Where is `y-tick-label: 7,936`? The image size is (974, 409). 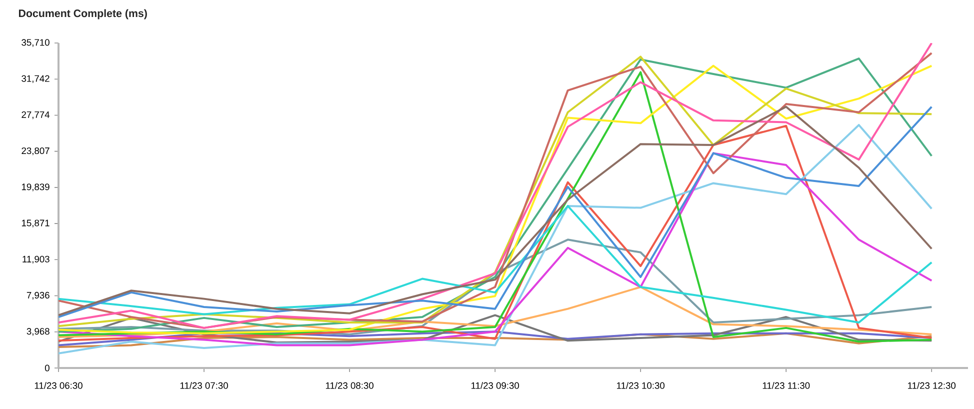
y-tick-label: 7,936 is located at coordinates (38, 296).